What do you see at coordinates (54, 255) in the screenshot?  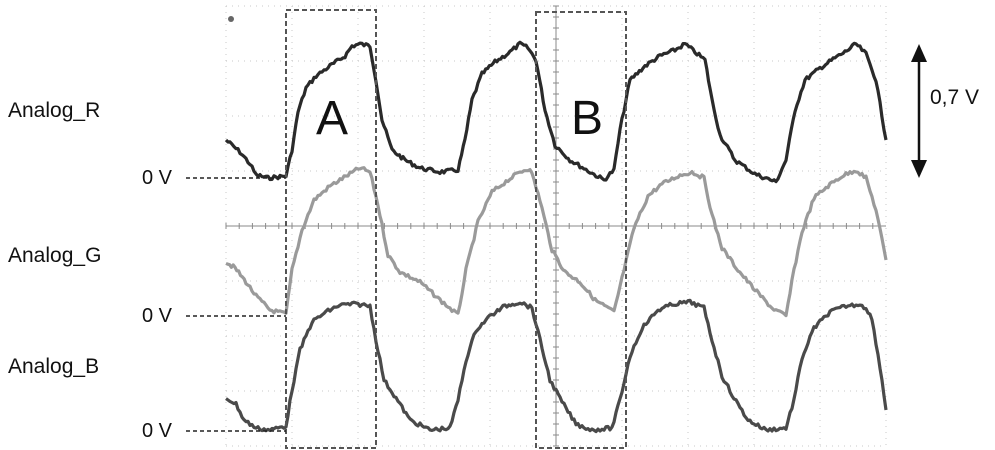 I see `channel-label-g: Analog_G` at bounding box center [54, 255].